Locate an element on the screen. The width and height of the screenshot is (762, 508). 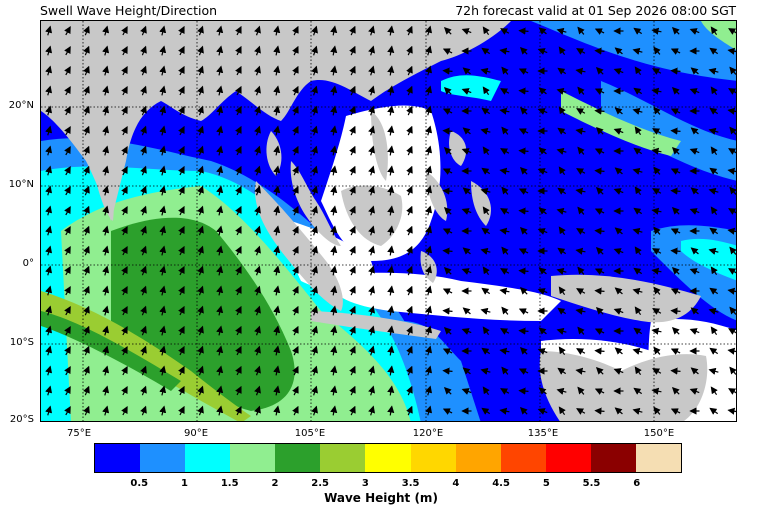
colorbar-tick-label: 1.5 is located at coordinates (229, 483).